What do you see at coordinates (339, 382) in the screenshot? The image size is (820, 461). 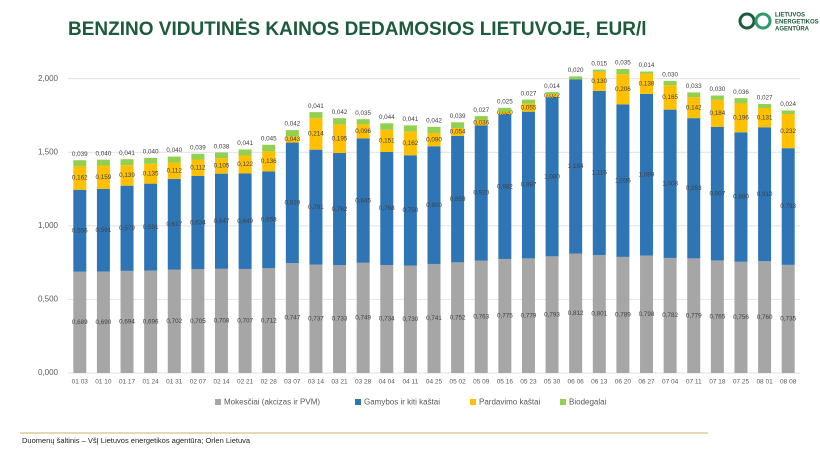 I see `x-tick-label: 03 21` at bounding box center [339, 382].